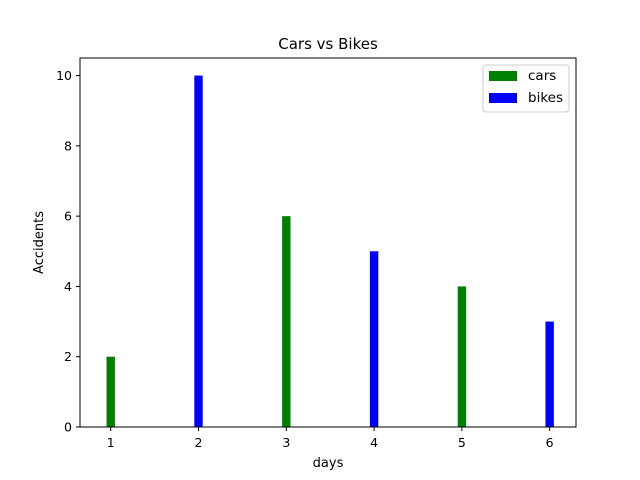 The image size is (640, 480). Describe the element at coordinates (68, 145) in the screenshot. I see `y-tick-label-8: 8` at that location.